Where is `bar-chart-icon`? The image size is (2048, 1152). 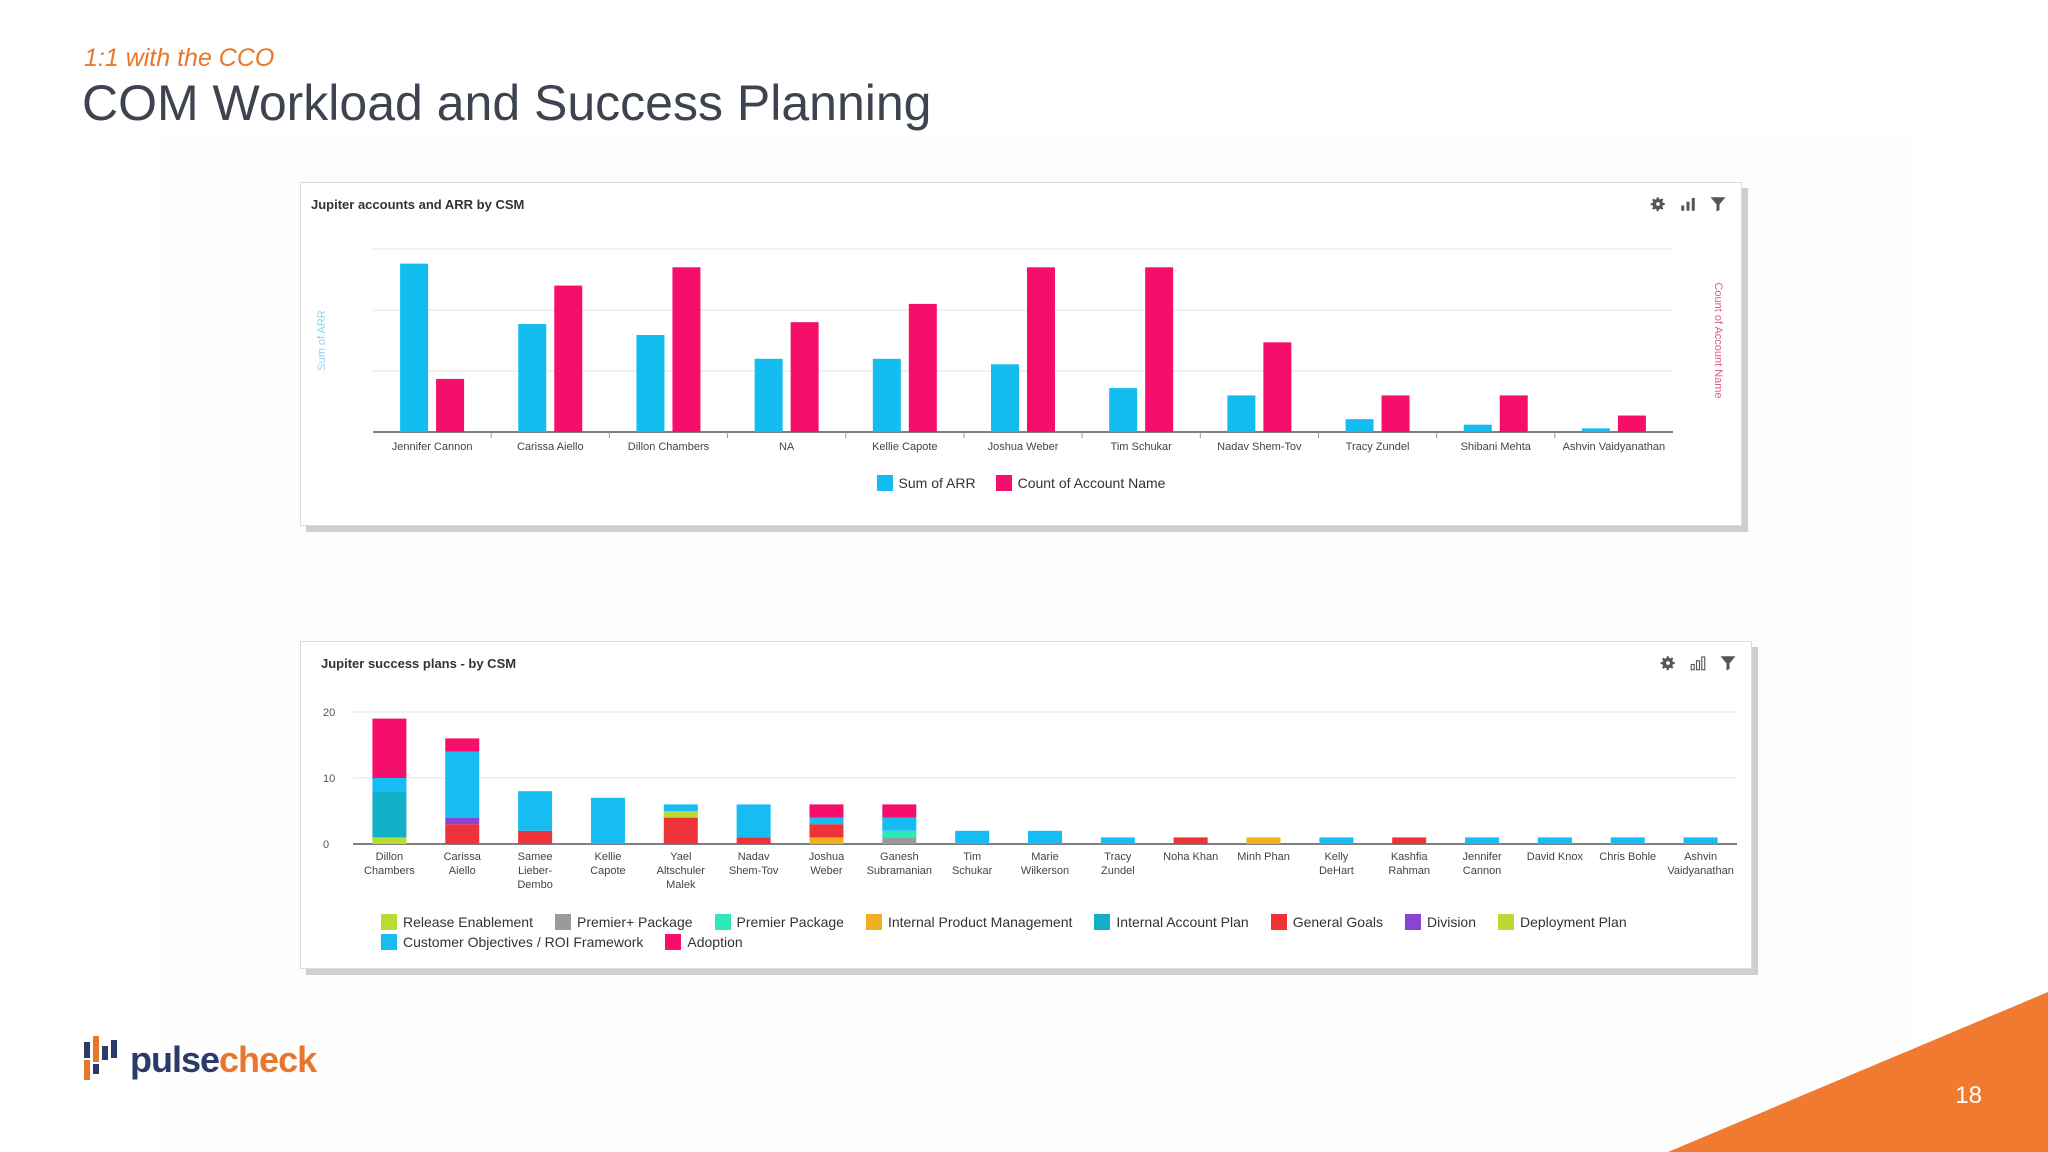
bar-chart-icon is located at coordinates (1688, 204).